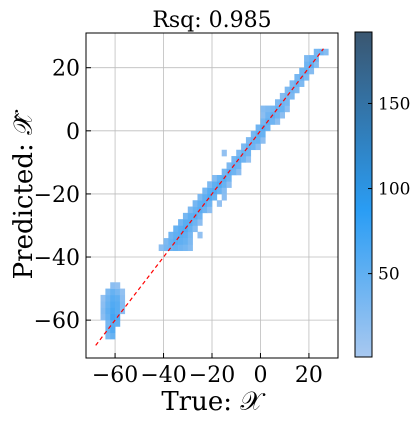 The height and width of the screenshot is (421, 415). Describe the element at coordinates (57, 195) in the screenshot. I see `y-tick-label: −20` at that location.